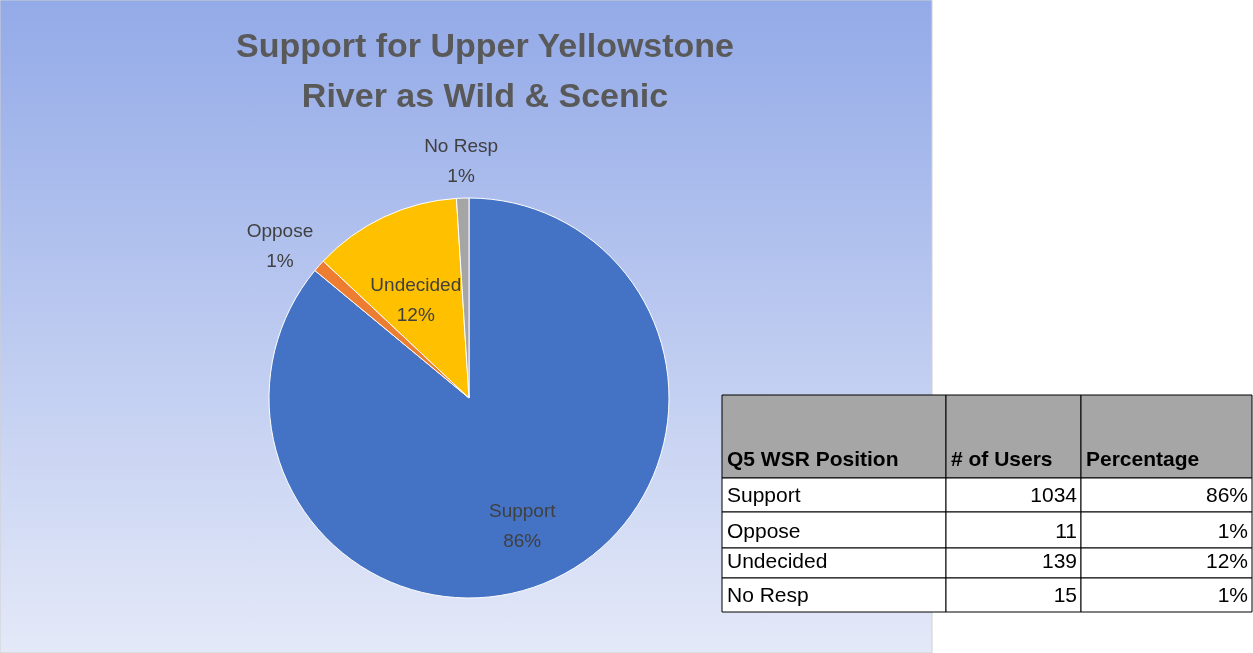 Image resolution: width=1253 pixels, height=653 pixels. Describe the element at coordinates (1066, 530) in the screenshot. I see `text: 11` at that location.